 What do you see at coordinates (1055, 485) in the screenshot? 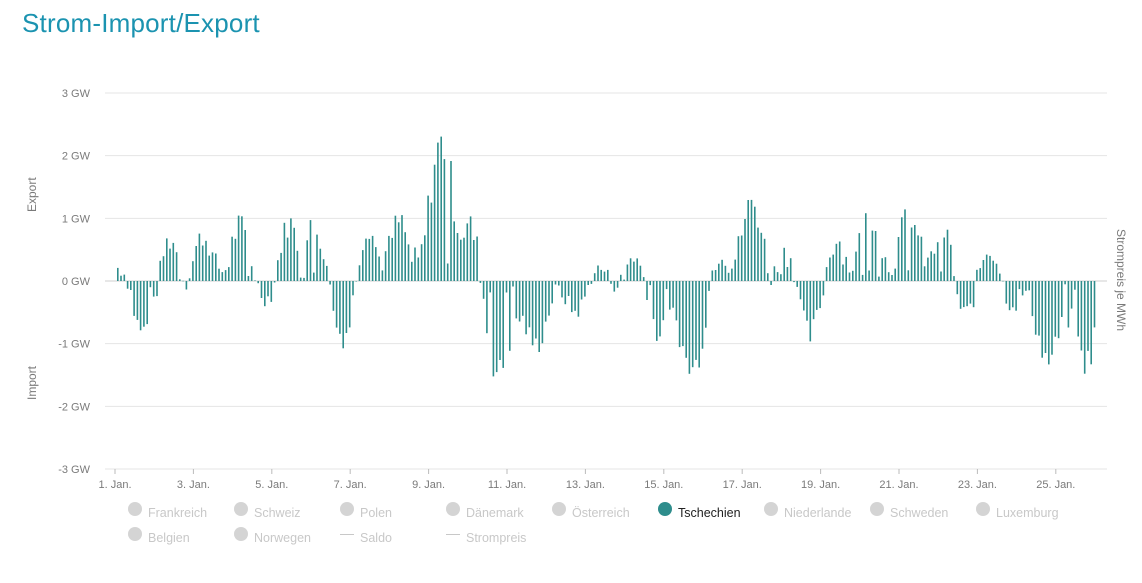
I see `x-tick-label: 25. Jan.` at bounding box center [1055, 485].